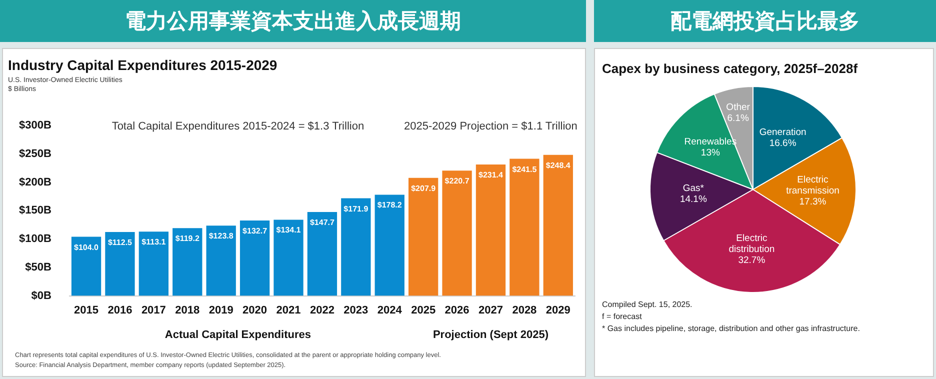 This screenshot has width=936, height=379. I want to click on x-tick-label: 2024, so click(390, 310).